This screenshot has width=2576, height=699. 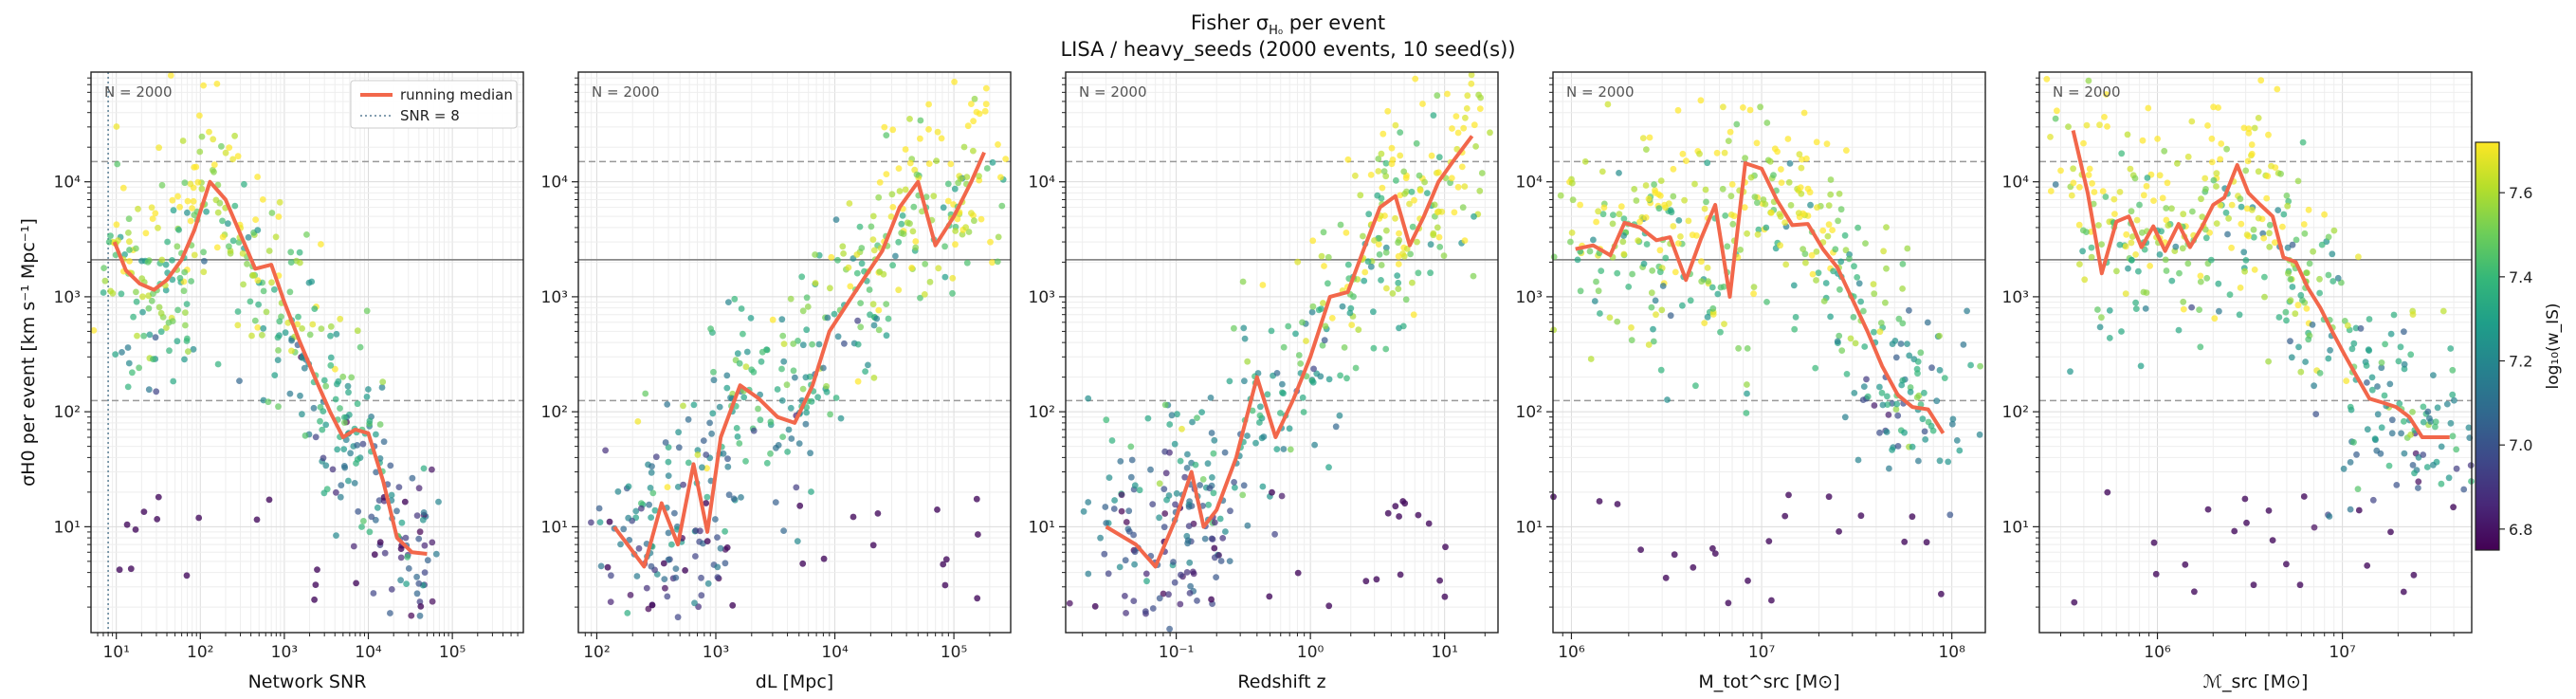 What do you see at coordinates (67, 297) in the screenshot?
I see `y-tick-label: 10³` at bounding box center [67, 297].